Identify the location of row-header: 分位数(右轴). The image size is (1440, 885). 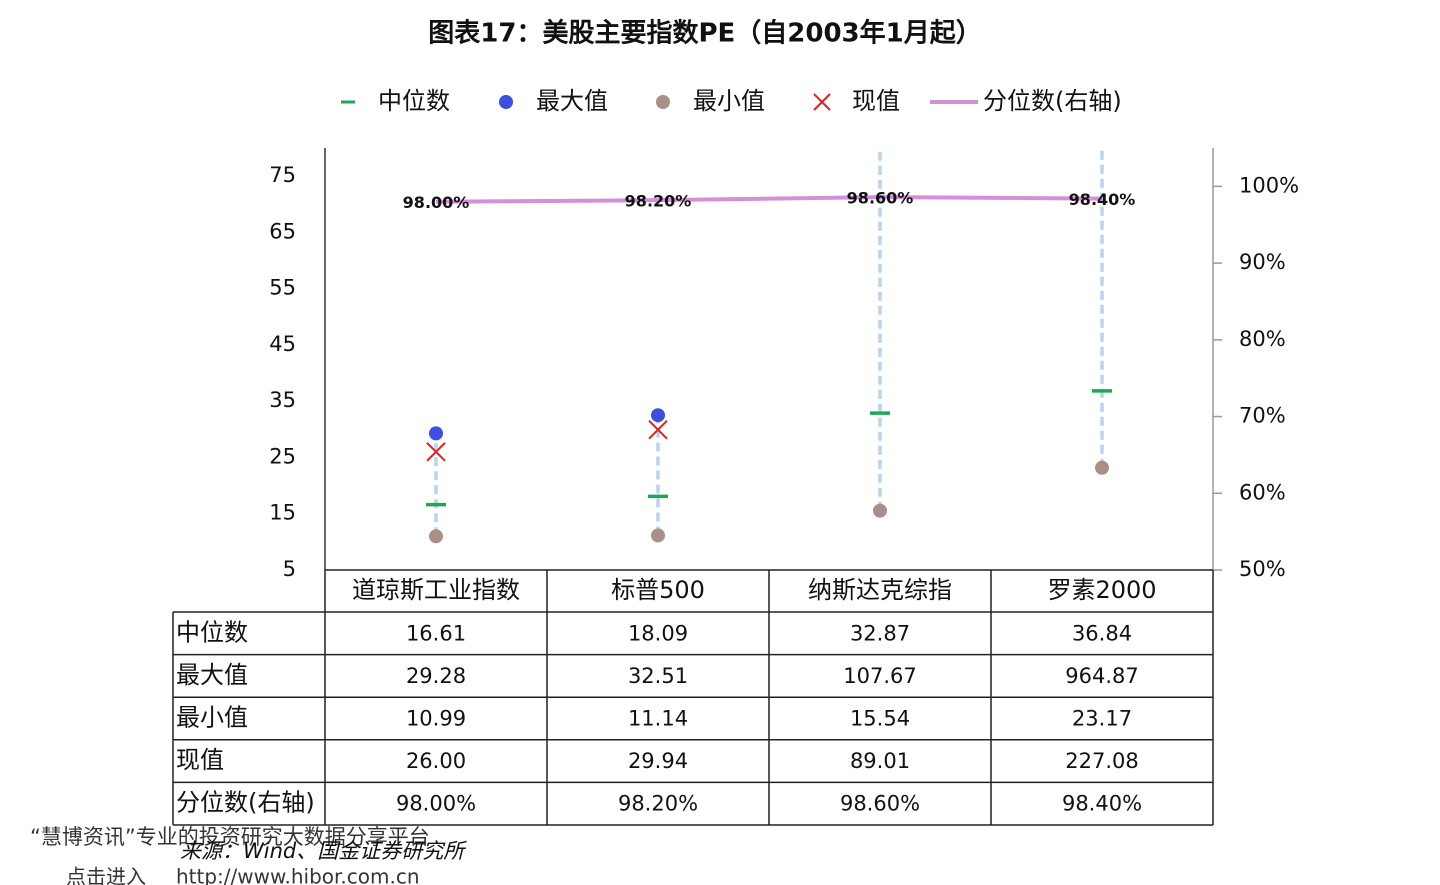
(245, 803).